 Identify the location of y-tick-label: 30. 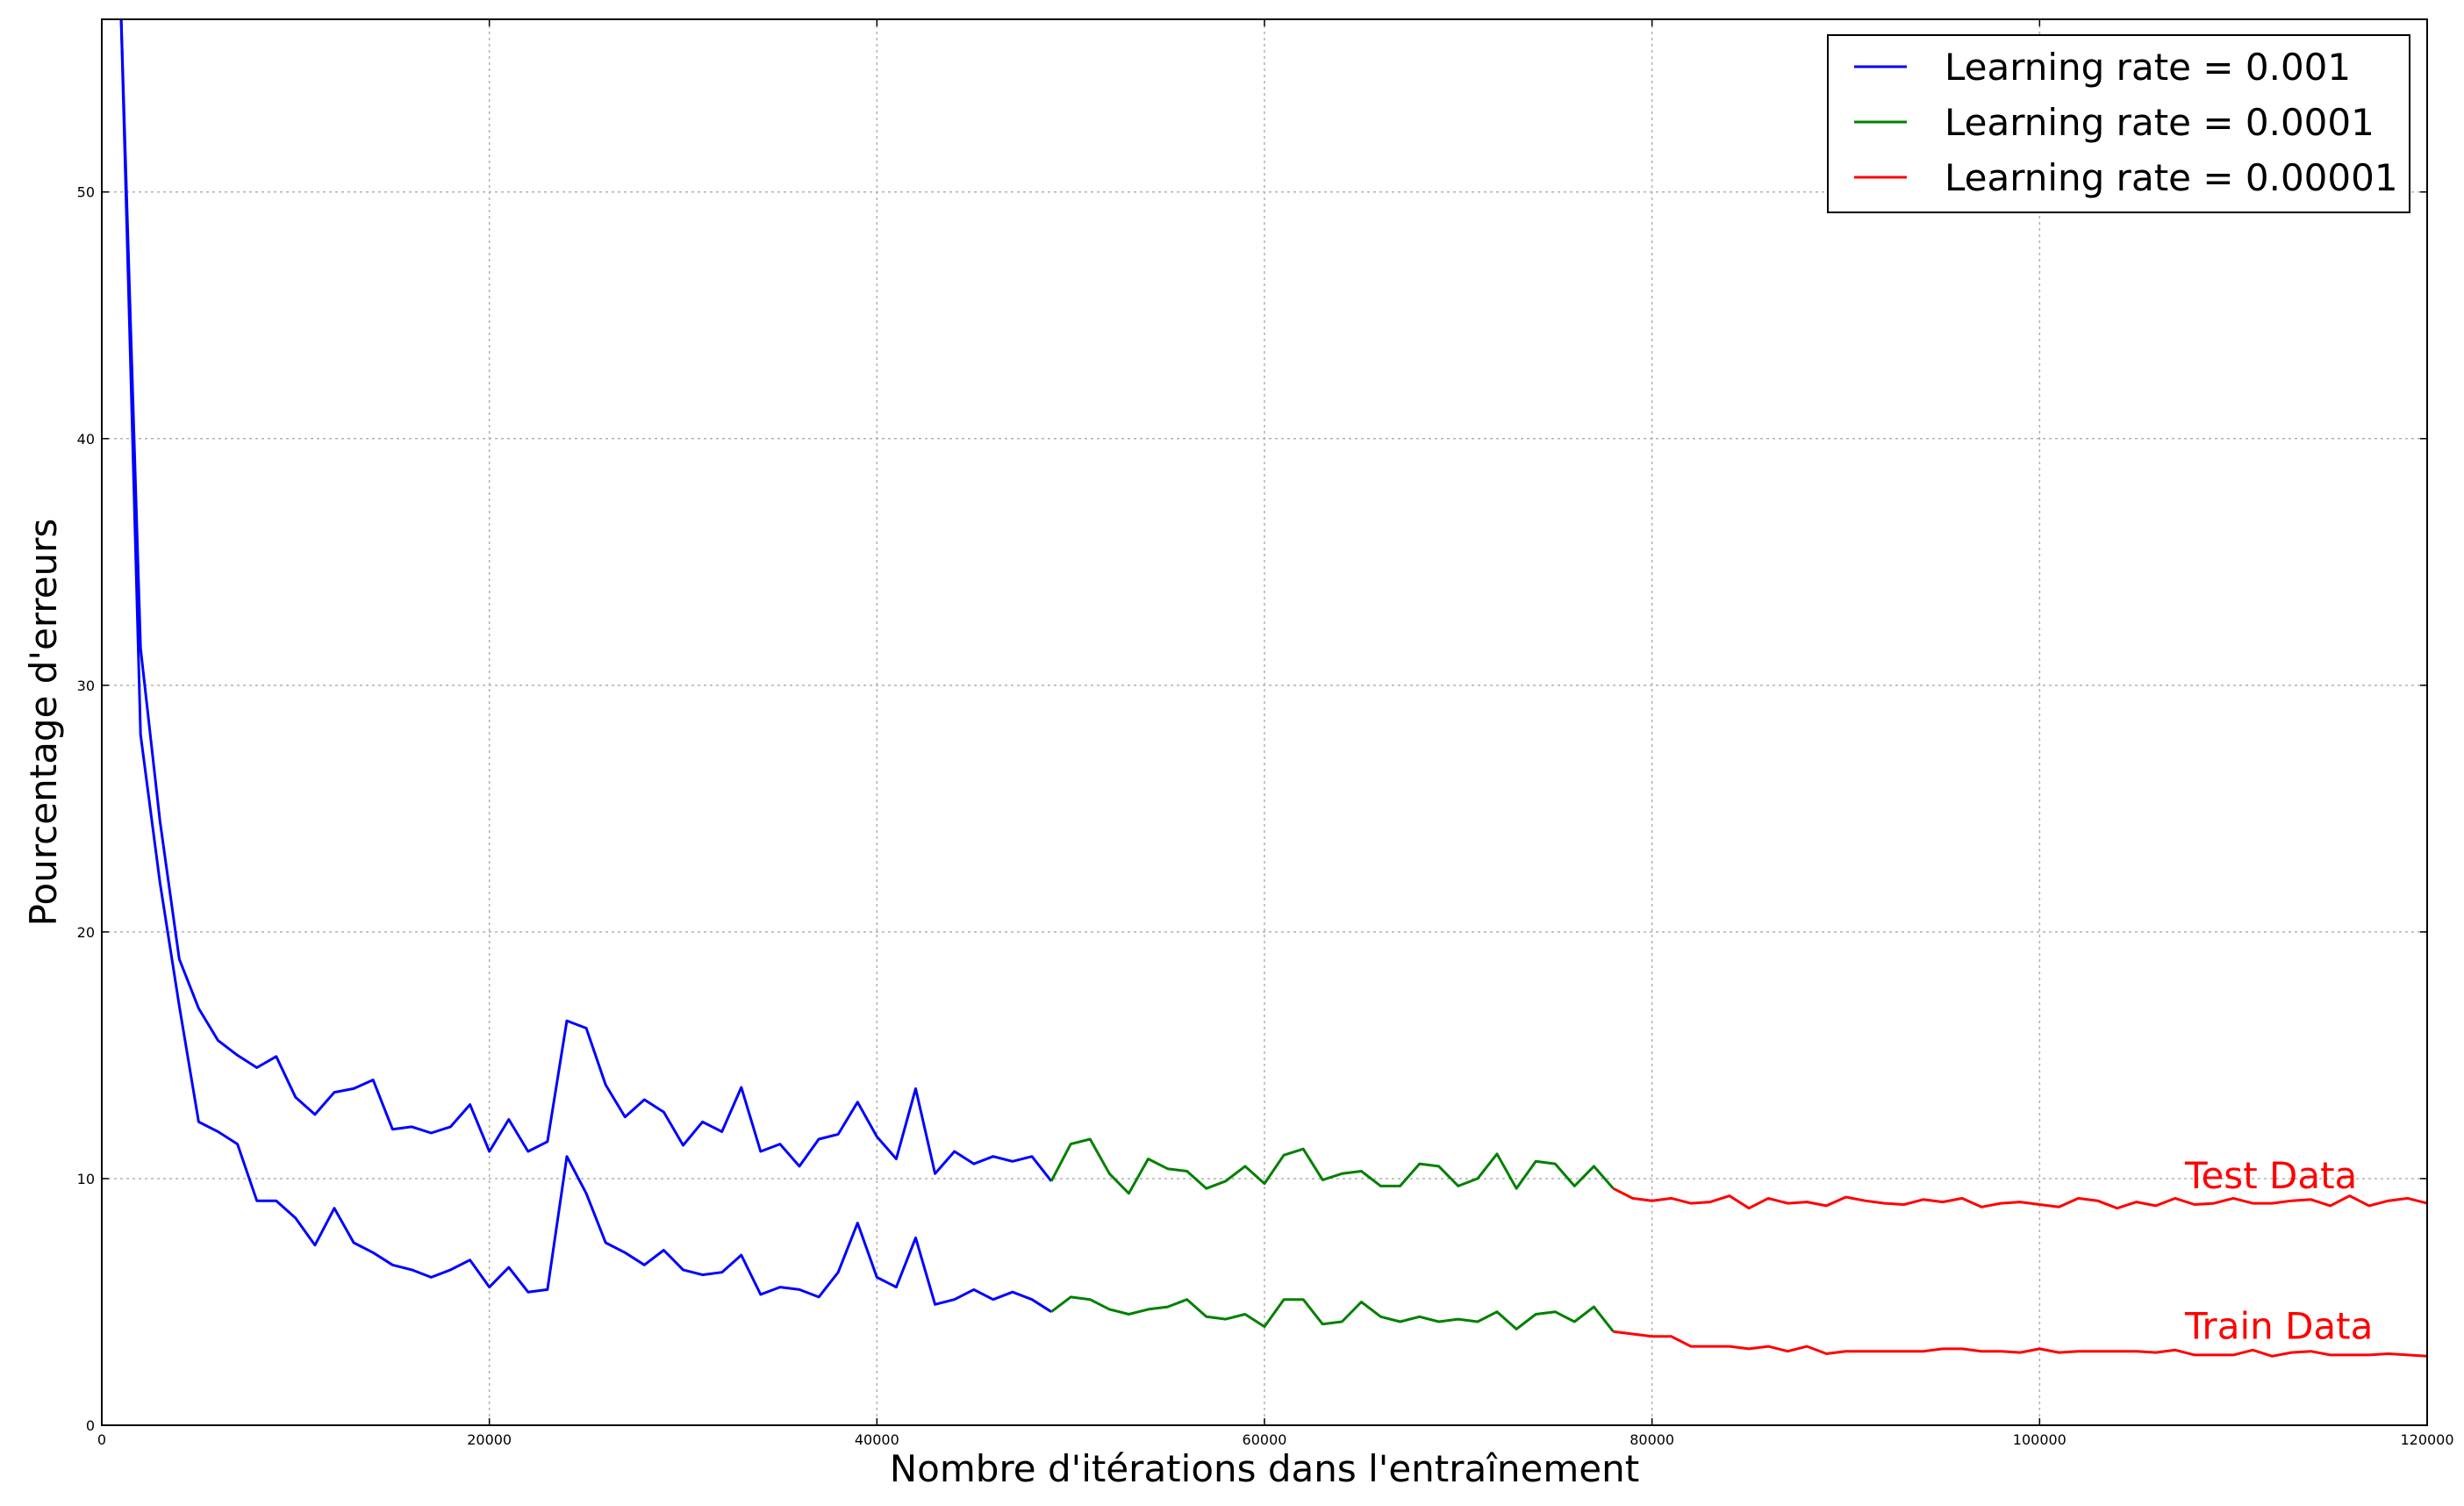
(86, 686).